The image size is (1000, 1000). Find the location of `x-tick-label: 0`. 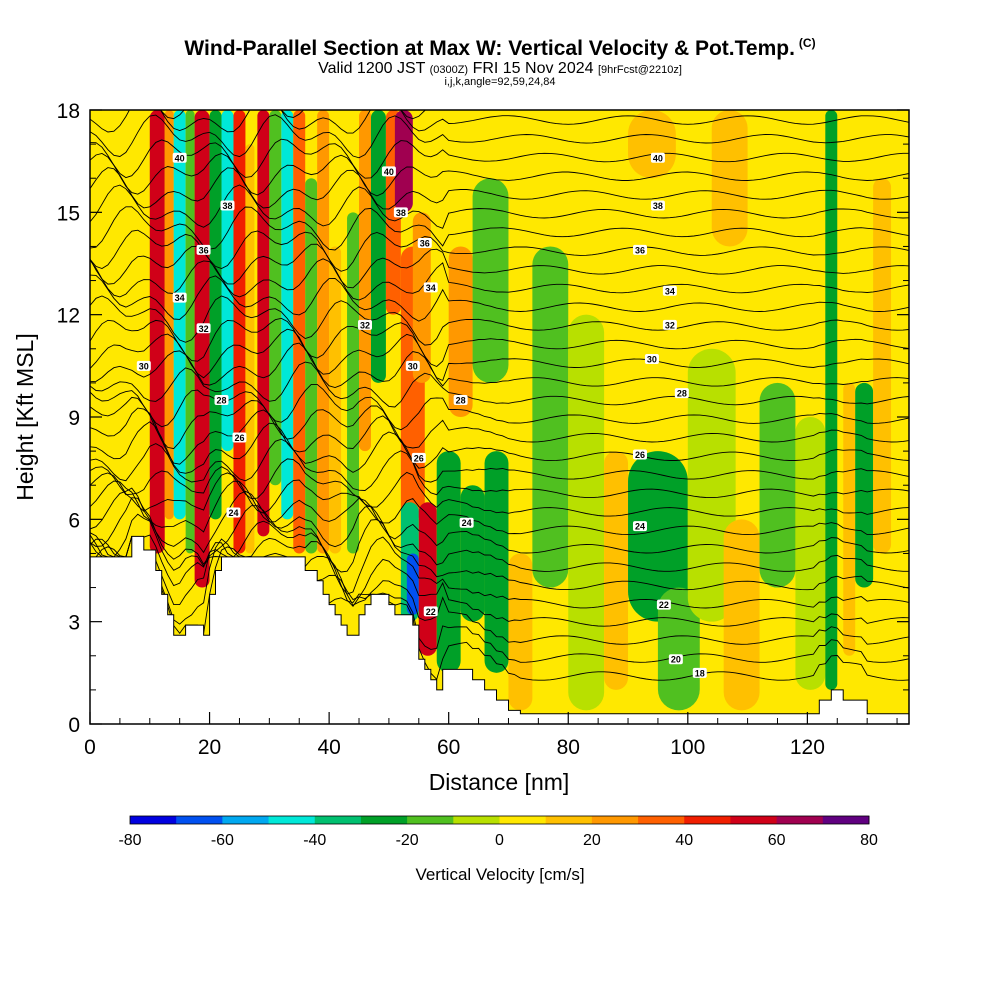

x-tick-label: 0 is located at coordinates (90, 747).